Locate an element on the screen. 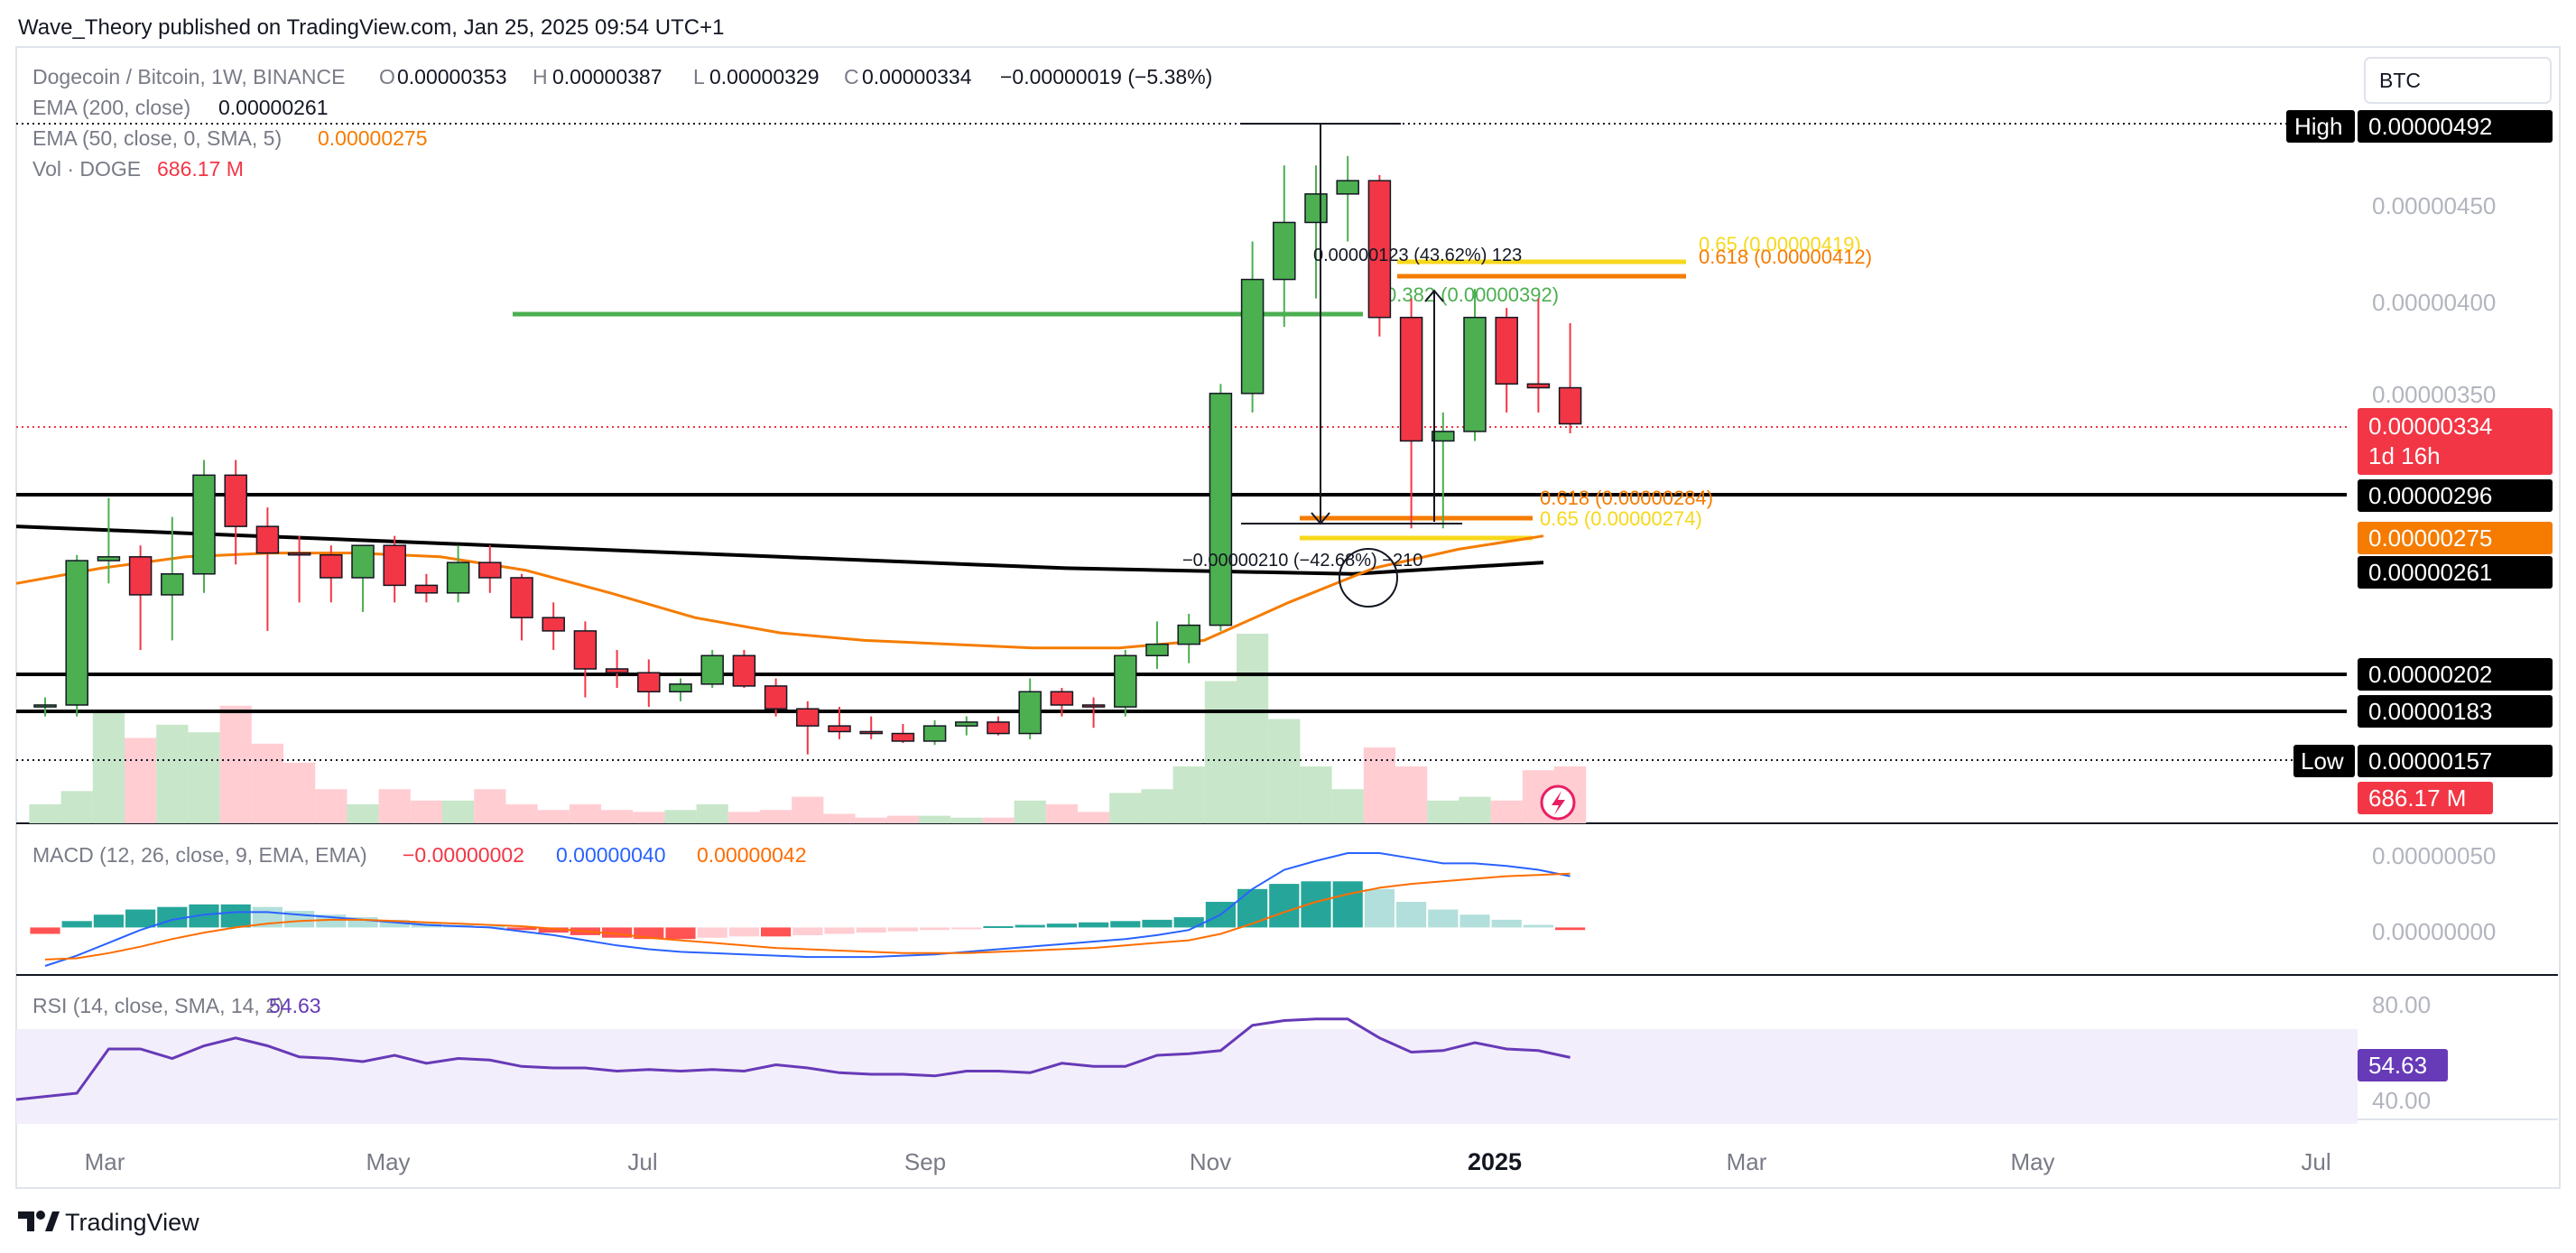 This screenshot has height=1253, width=2576. lightning-icon is located at coordinates (1558, 802).